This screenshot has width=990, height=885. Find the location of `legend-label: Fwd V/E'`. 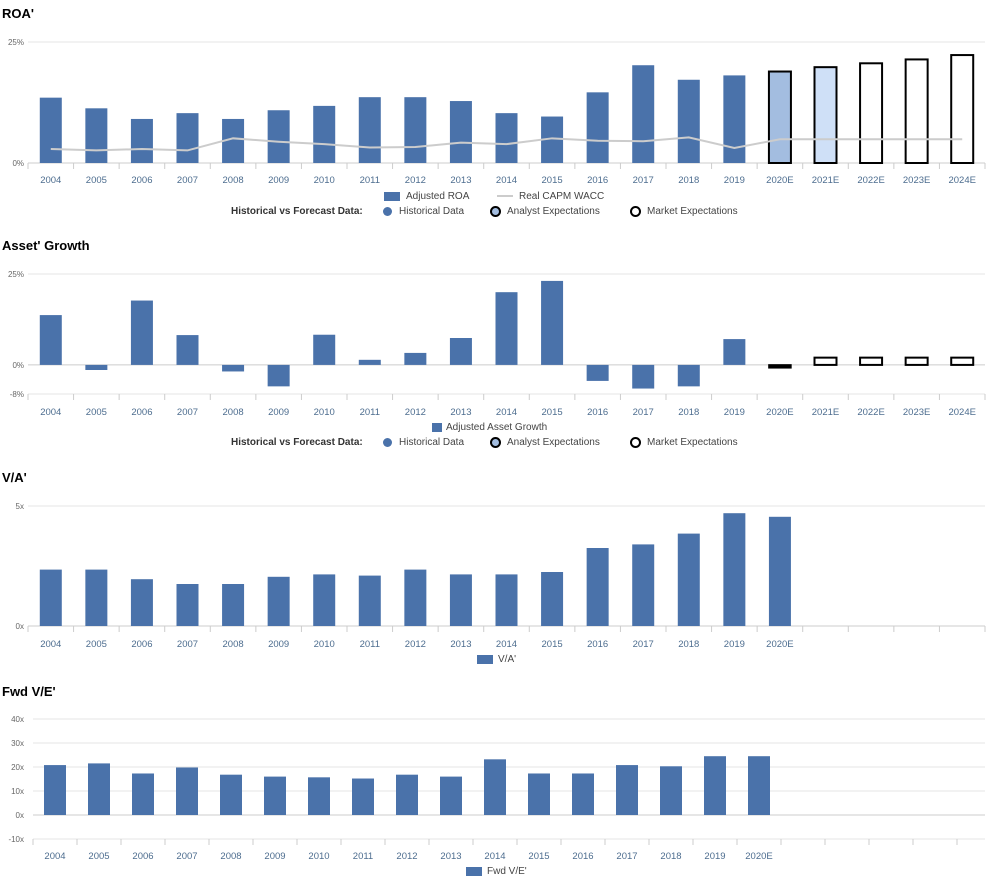

legend-label: Fwd V/E' is located at coordinates (507, 871).